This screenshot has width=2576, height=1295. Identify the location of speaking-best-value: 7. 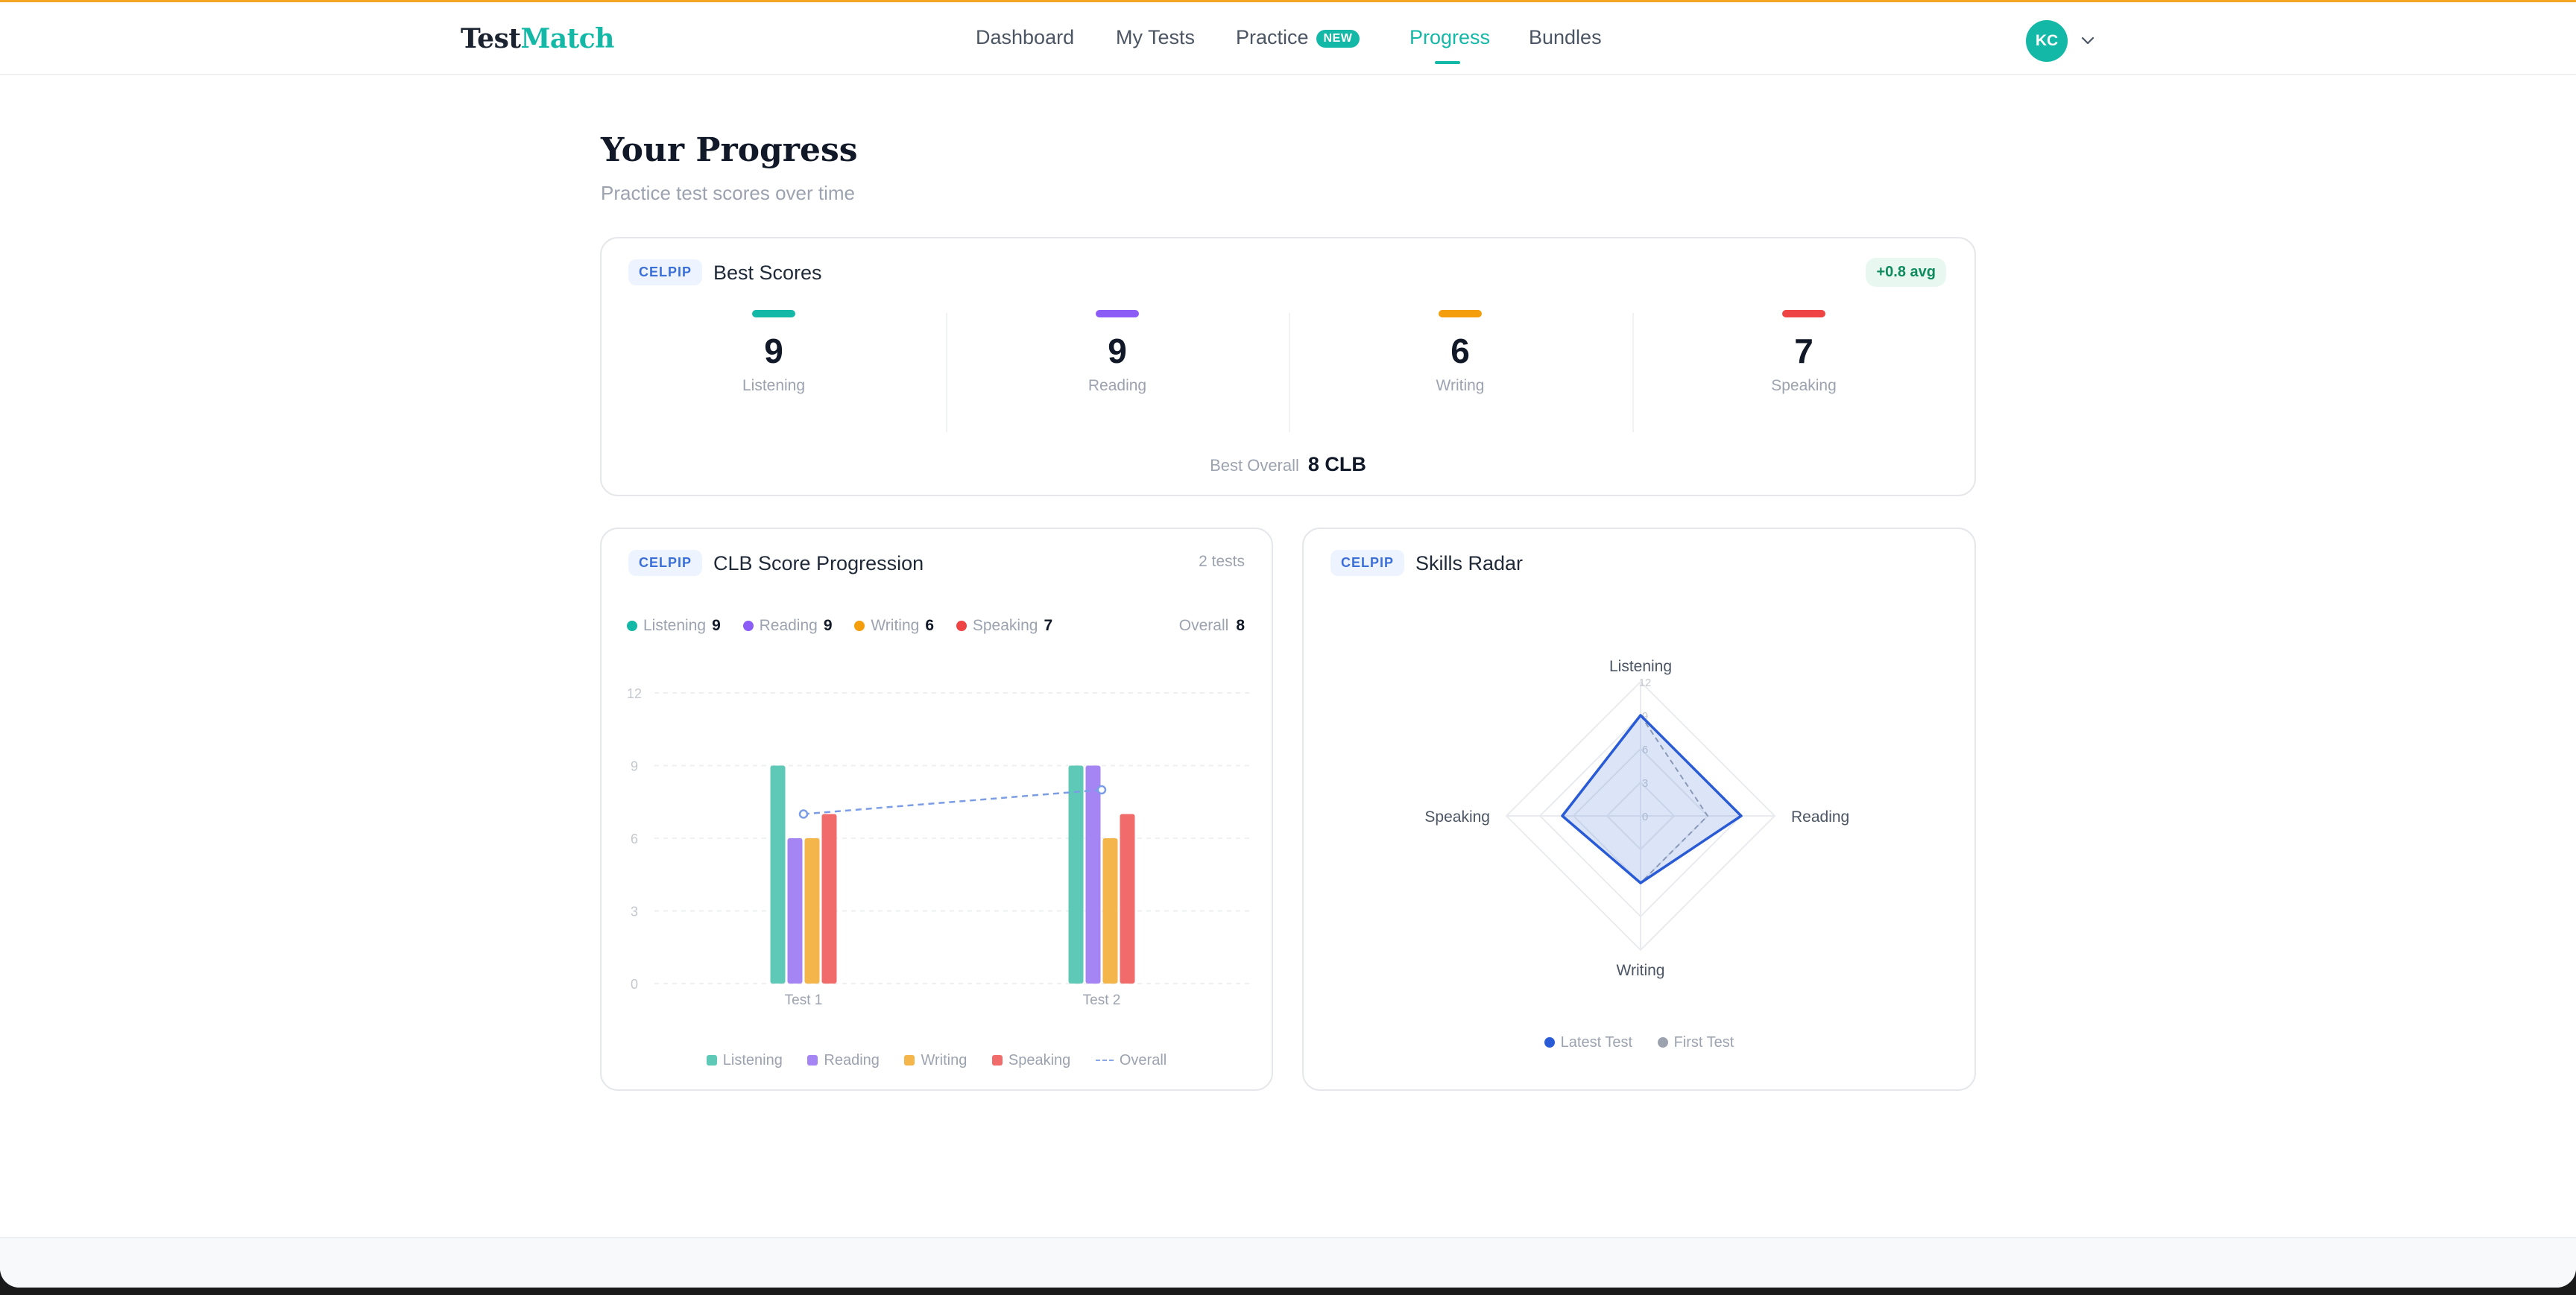
(1804, 351).